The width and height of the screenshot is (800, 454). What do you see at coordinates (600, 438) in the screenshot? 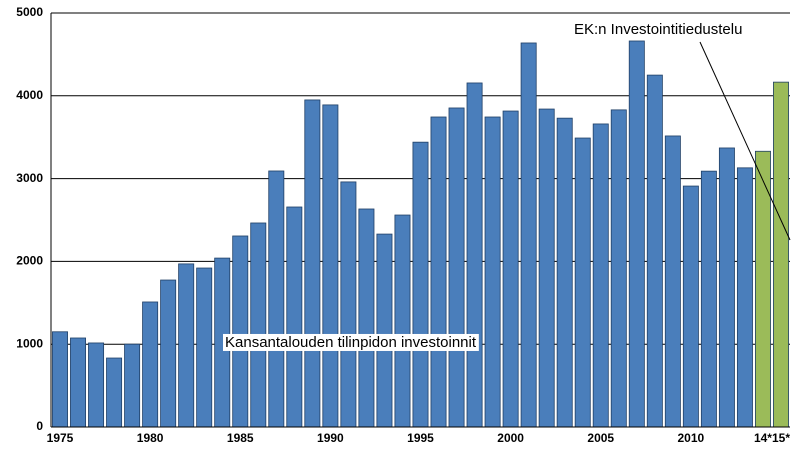
I see `x-tick-label: 2005` at bounding box center [600, 438].